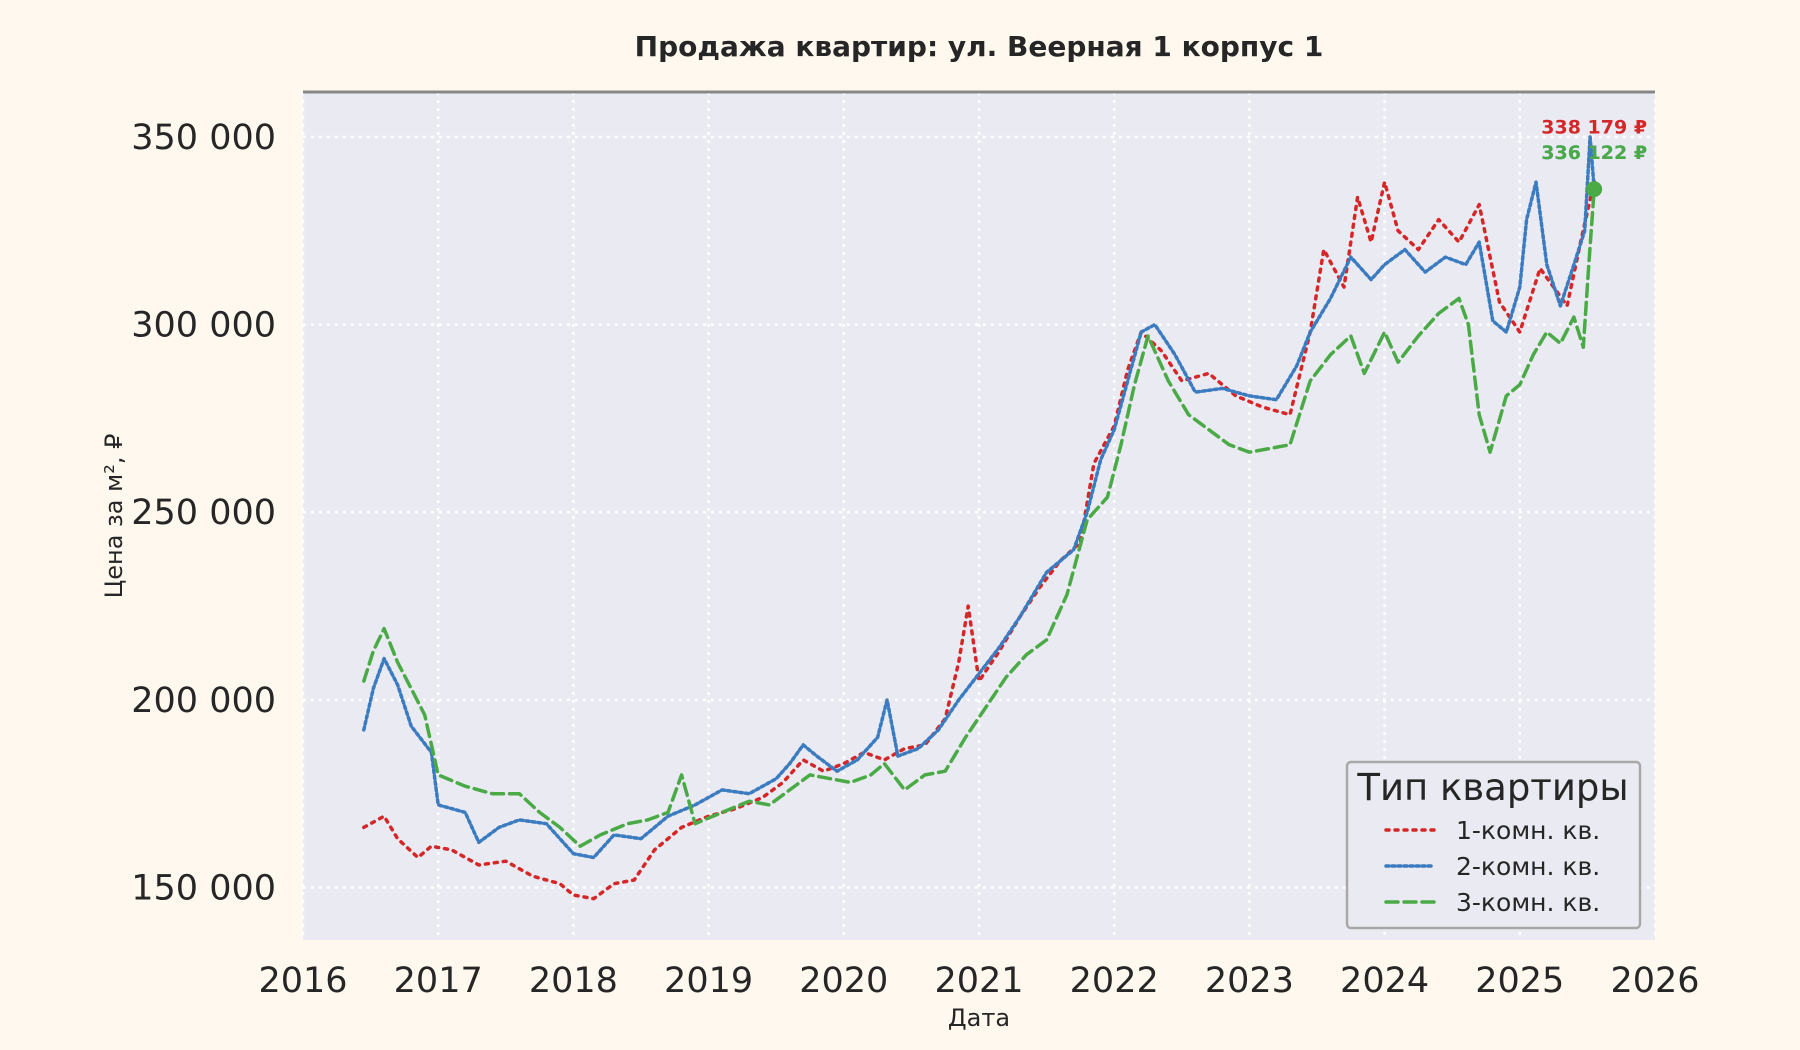 Image resolution: width=1800 pixels, height=1050 pixels. What do you see at coordinates (1528, 866) in the screenshot?
I see `legend-label-2: 2-комн. кв.` at bounding box center [1528, 866].